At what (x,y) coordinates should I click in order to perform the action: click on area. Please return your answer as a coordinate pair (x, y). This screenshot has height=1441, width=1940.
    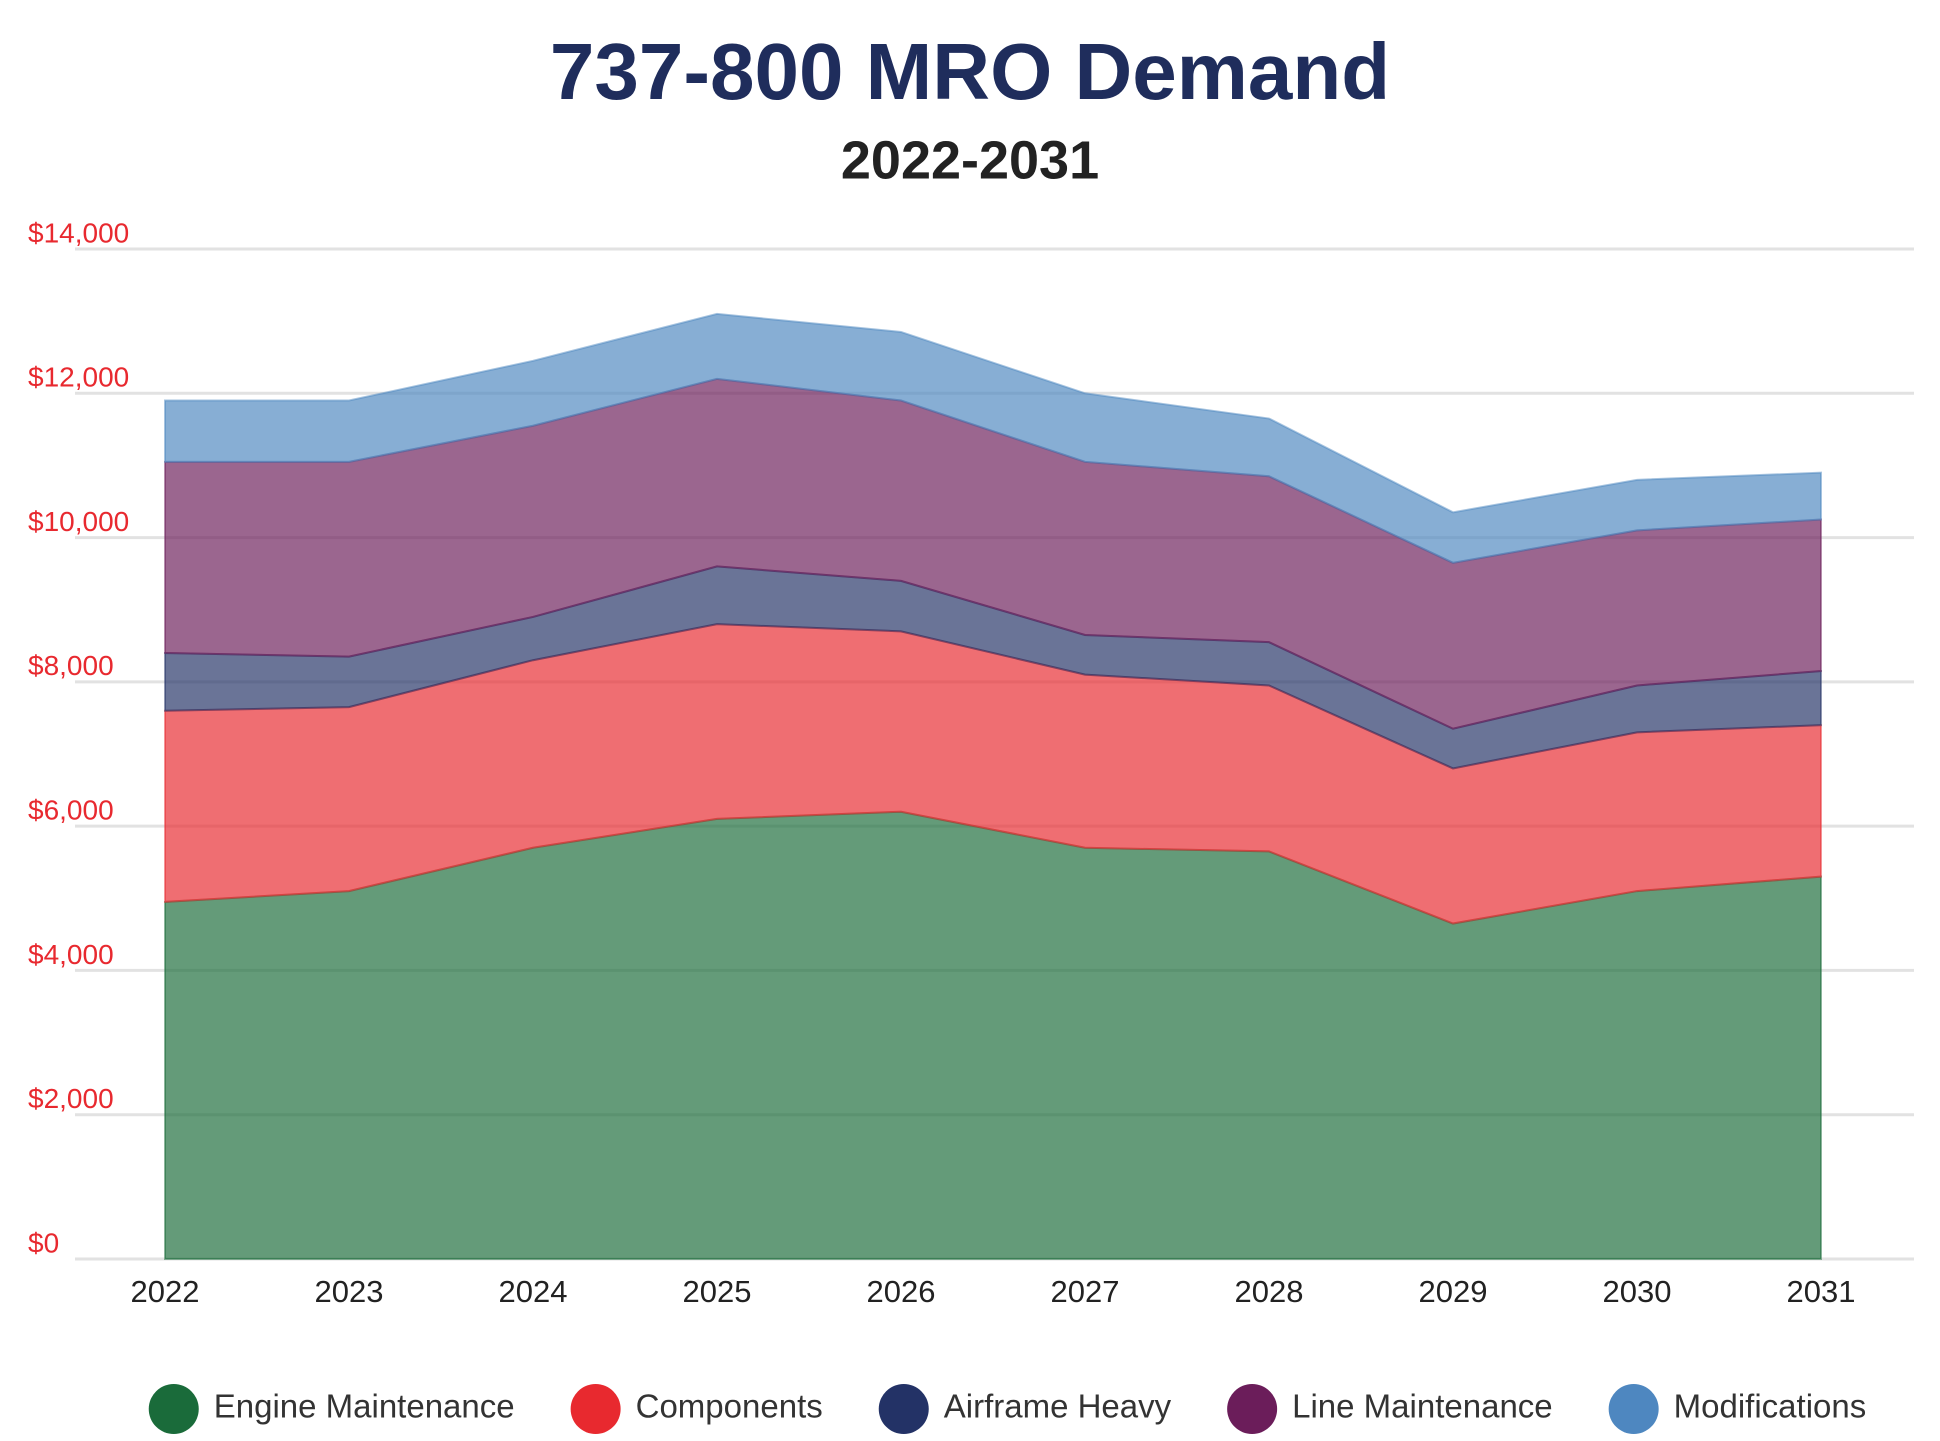
    Looking at the image, I should click on (993, 438).